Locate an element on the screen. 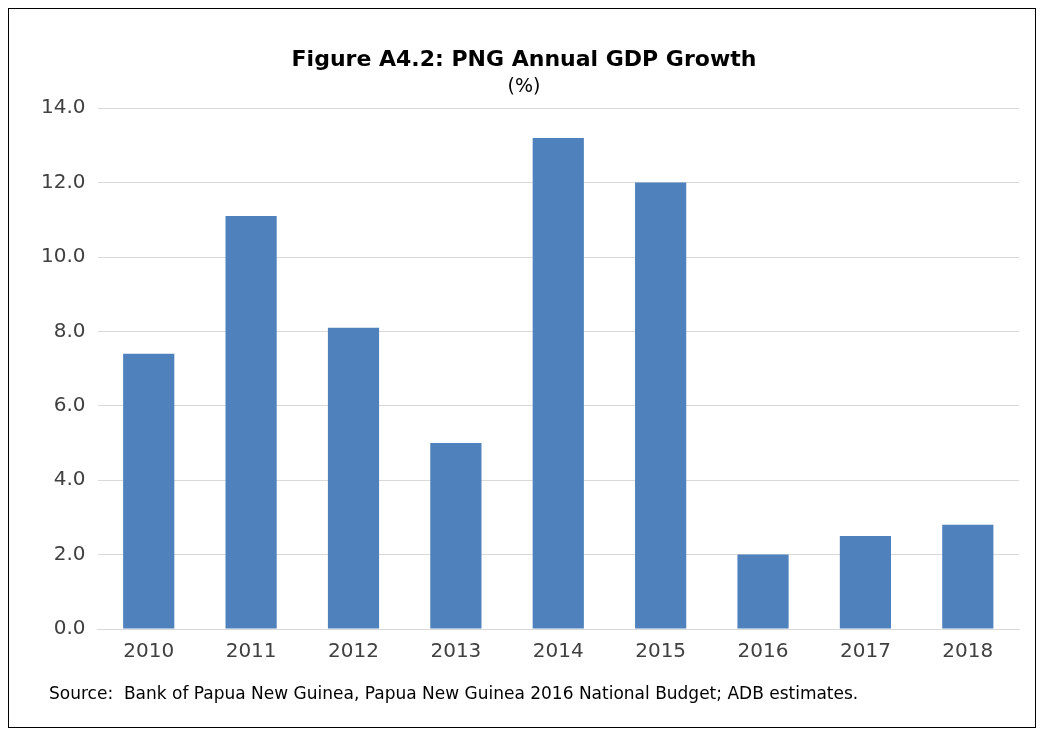  x-tick-label: 2014 is located at coordinates (558, 650).